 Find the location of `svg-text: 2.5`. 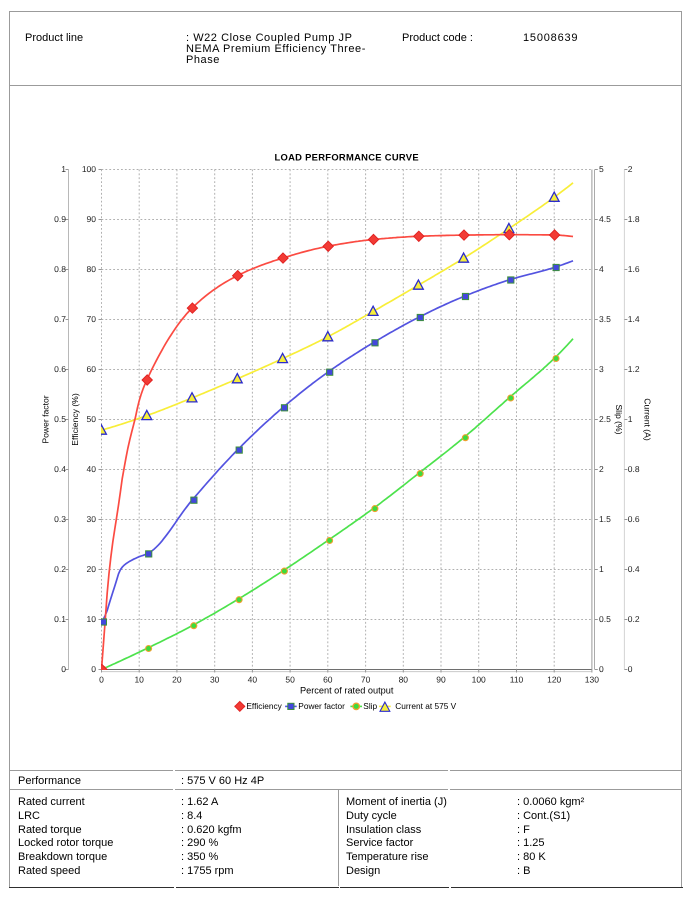

svg-text: 2.5 is located at coordinates (605, 419).